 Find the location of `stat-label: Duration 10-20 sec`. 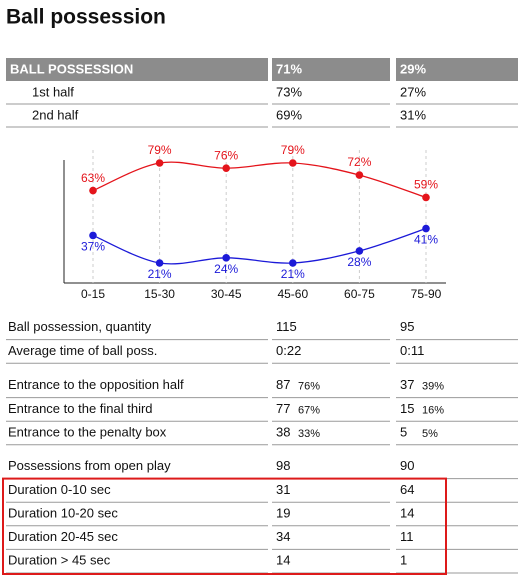

stat-label: Duration 10-20 sec is located at coordinates (63, 512).